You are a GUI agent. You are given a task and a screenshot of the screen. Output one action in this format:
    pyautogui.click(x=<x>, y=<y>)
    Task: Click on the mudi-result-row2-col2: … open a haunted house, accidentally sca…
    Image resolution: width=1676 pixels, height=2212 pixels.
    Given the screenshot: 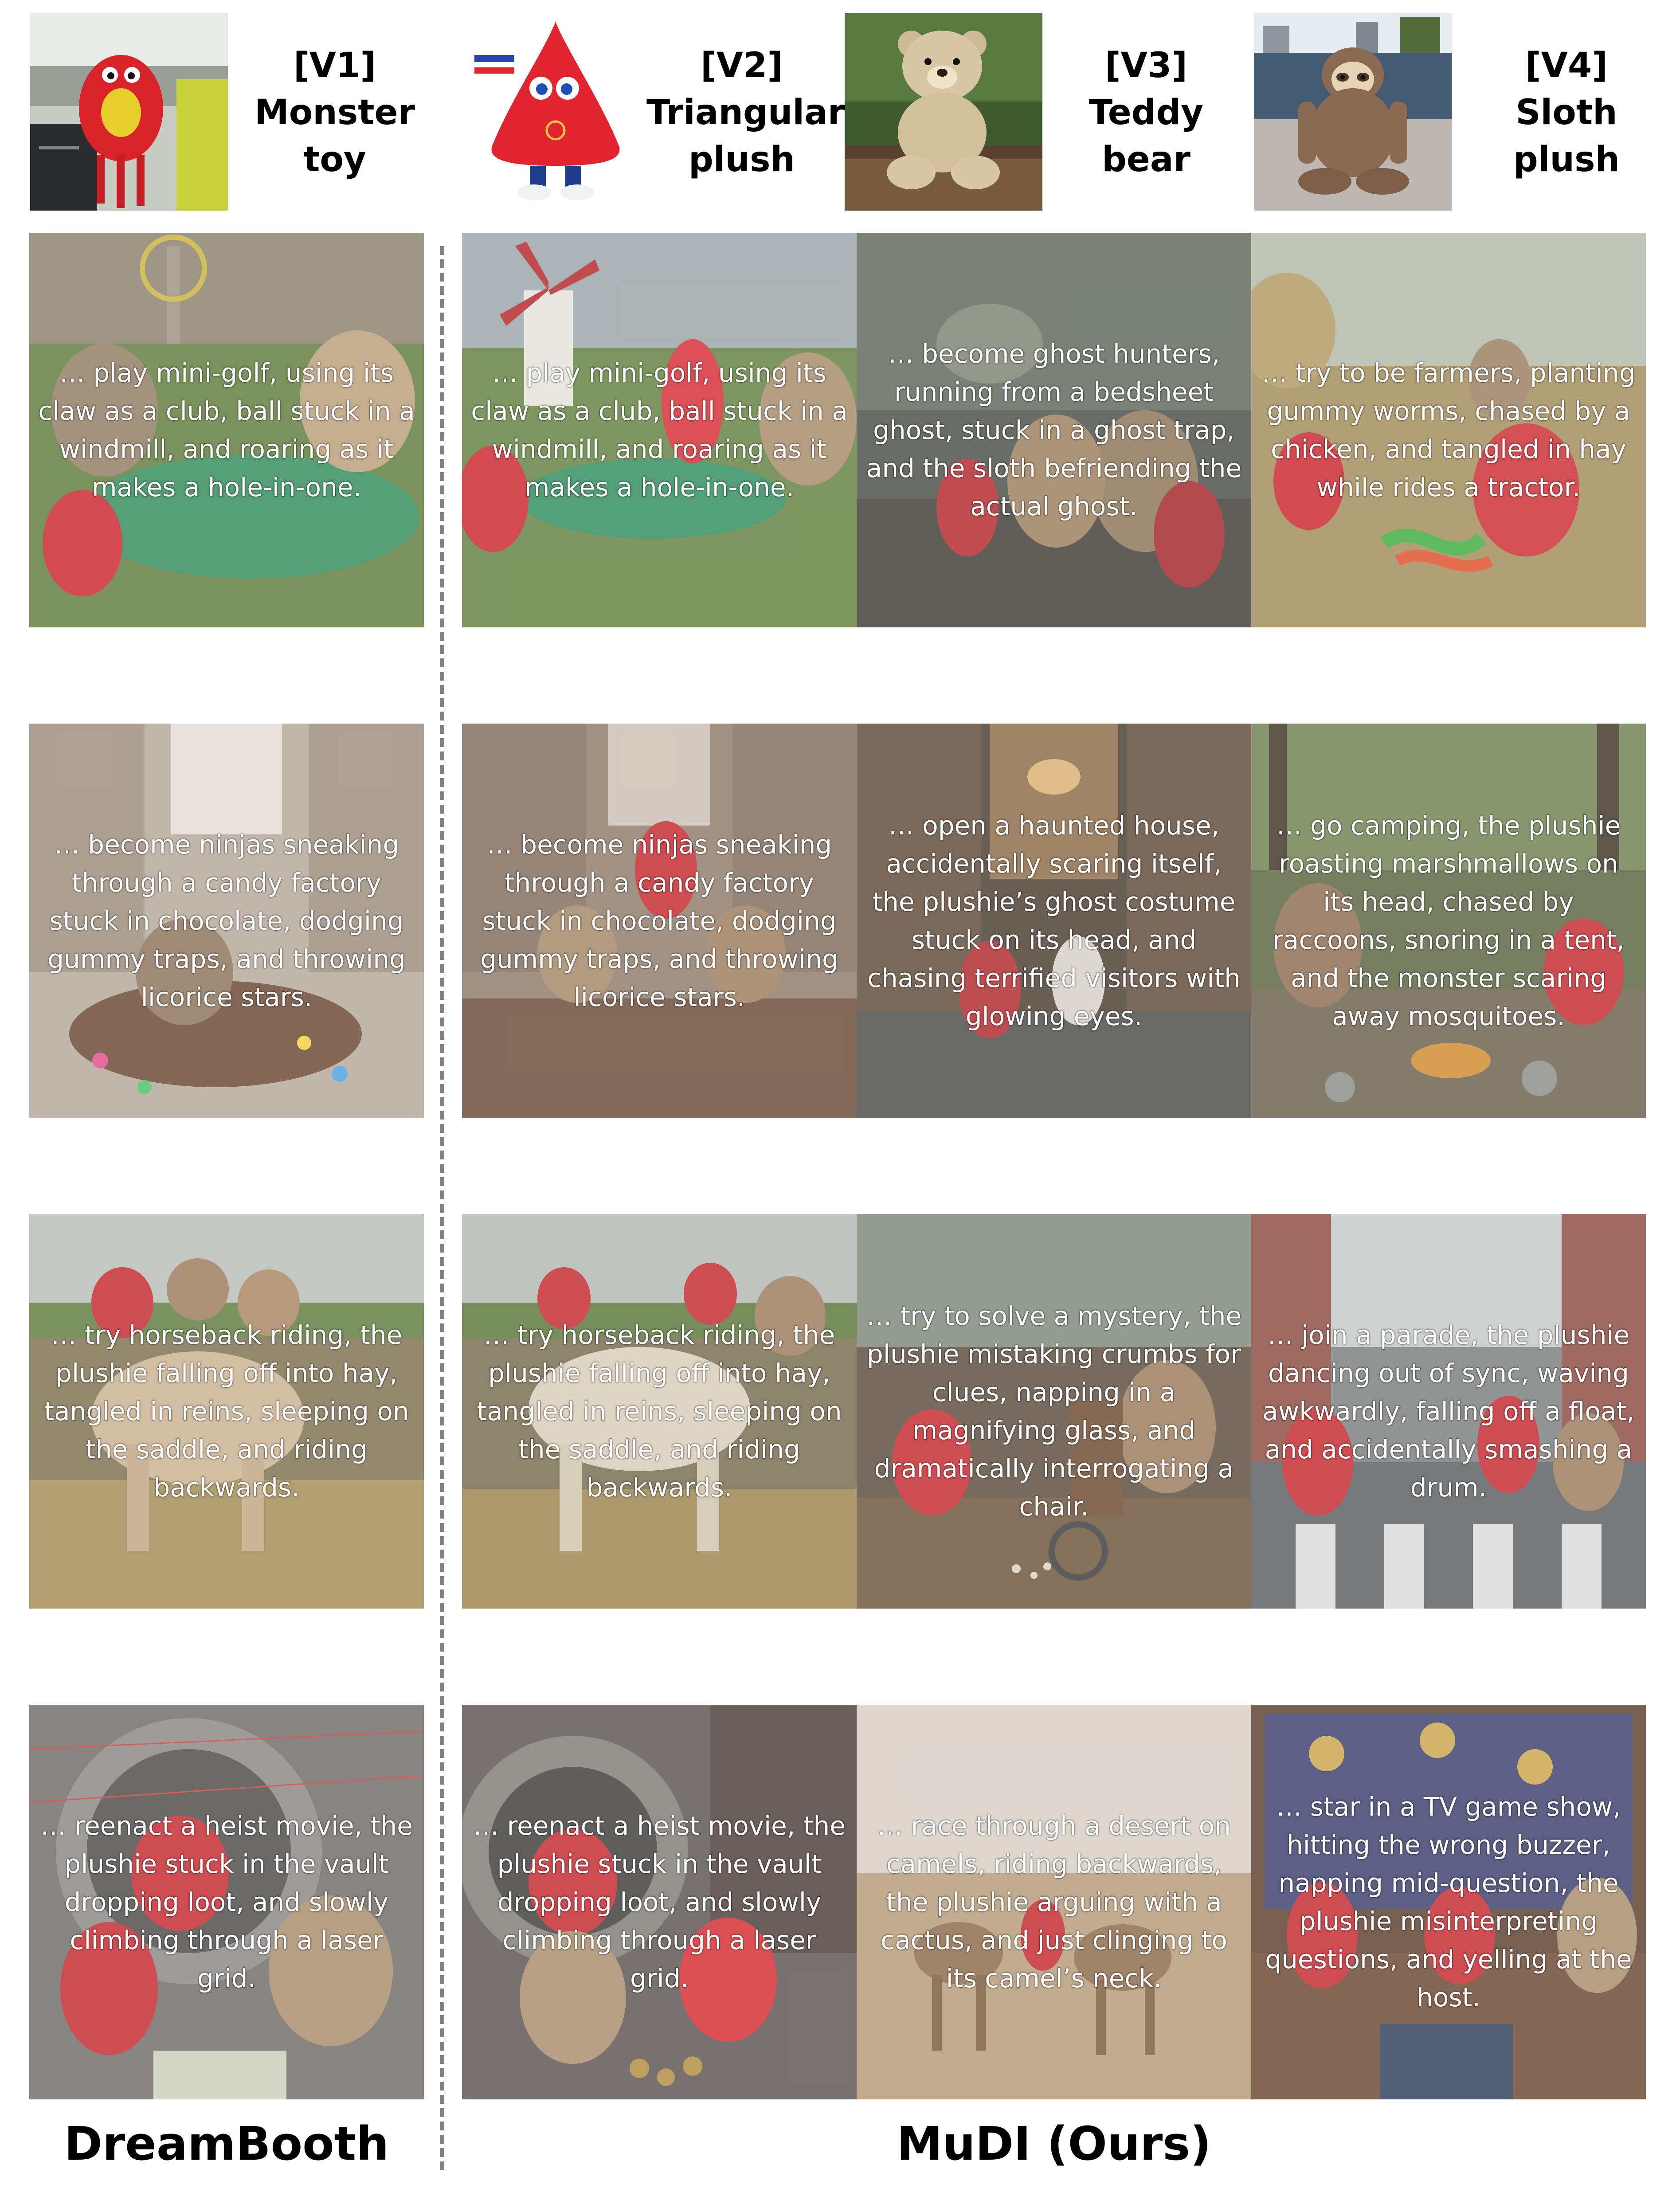 What is the action you would take?
    pyautogui.click(x=1054, y=921)
    